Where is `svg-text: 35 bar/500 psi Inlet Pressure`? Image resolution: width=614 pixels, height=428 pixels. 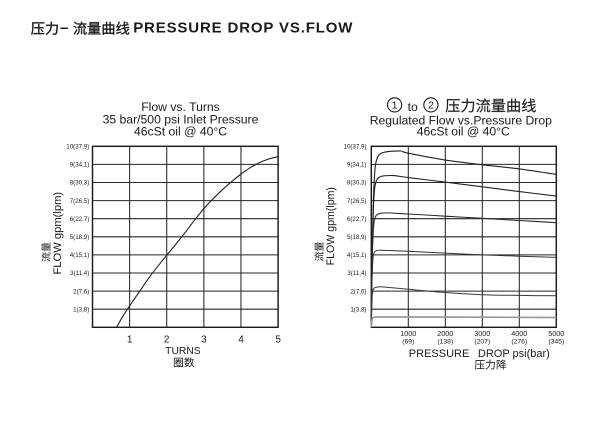
svg-text: 35 bar/500 psi Inlet Pressure is located at coordinates (181, 119).